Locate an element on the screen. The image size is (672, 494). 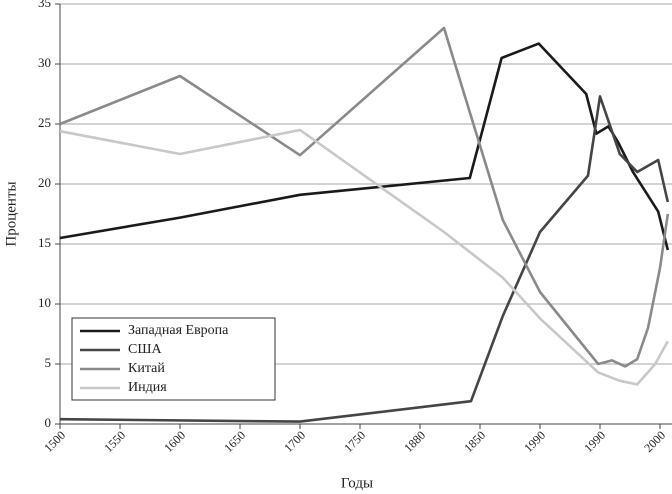
x-tick-label: 1880 is located at coordinates (414, 441).